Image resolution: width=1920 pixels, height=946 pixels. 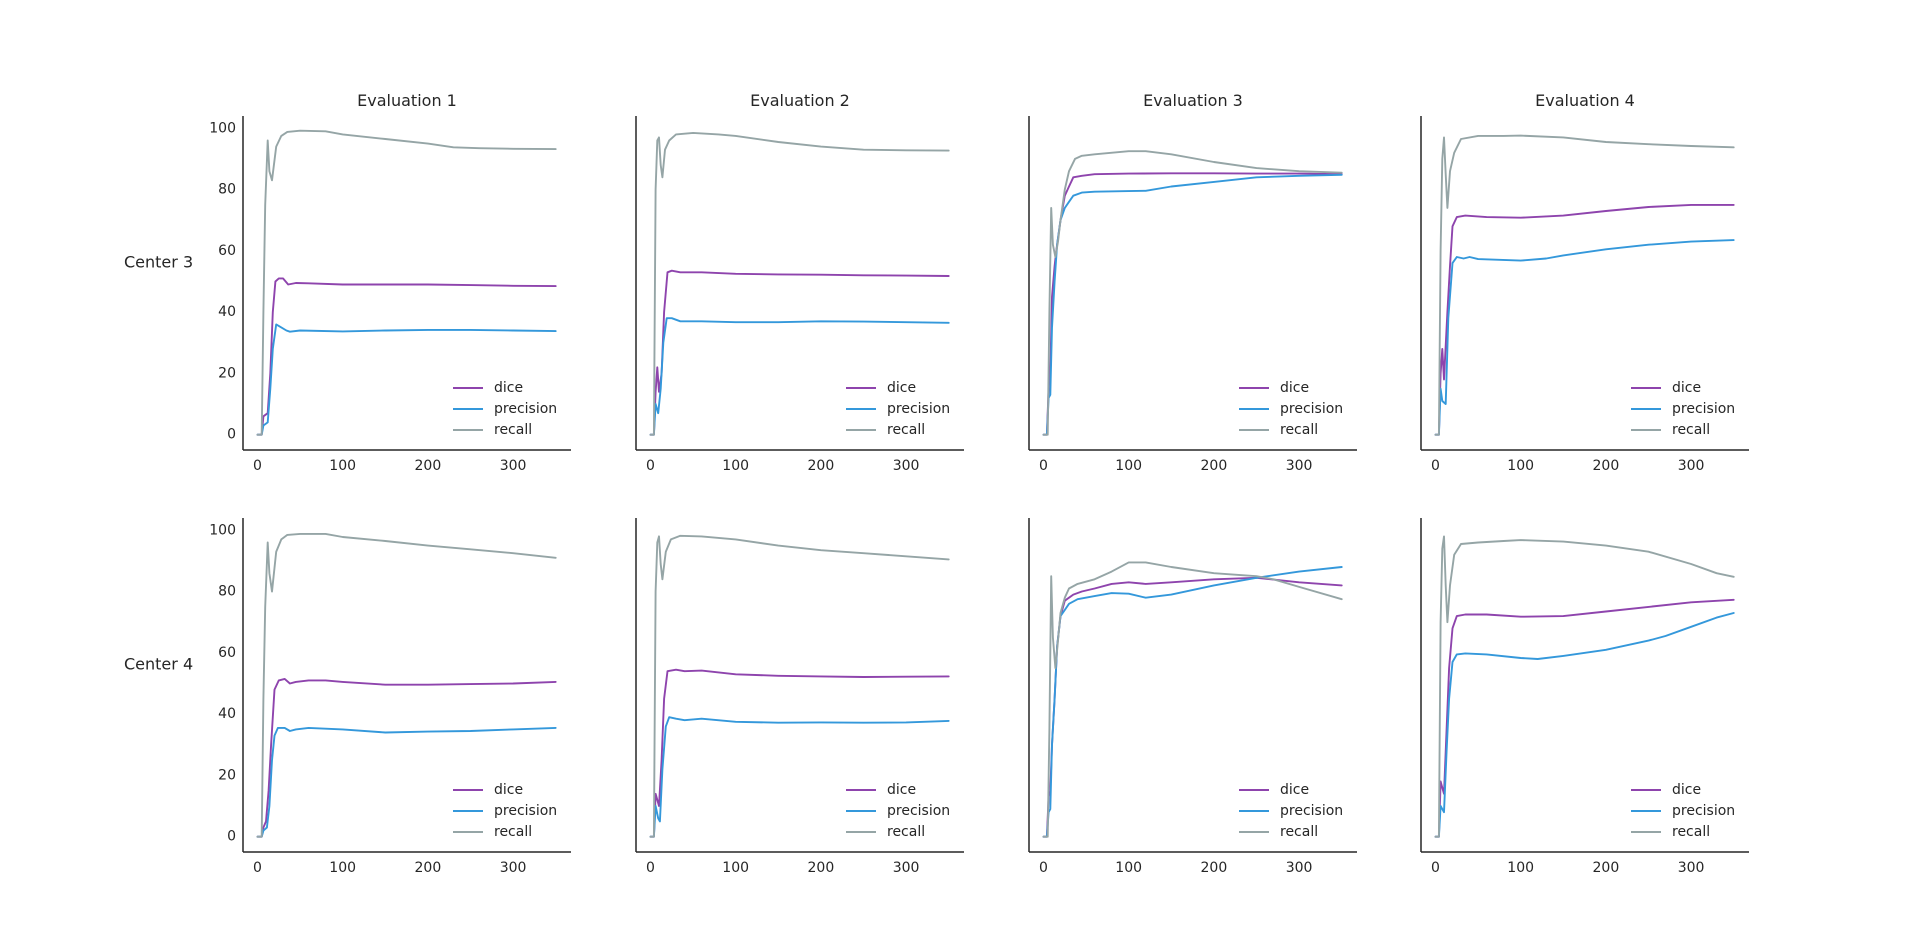 I want to click on column-title: Evaluation 4, so click(x=1585, y=100).